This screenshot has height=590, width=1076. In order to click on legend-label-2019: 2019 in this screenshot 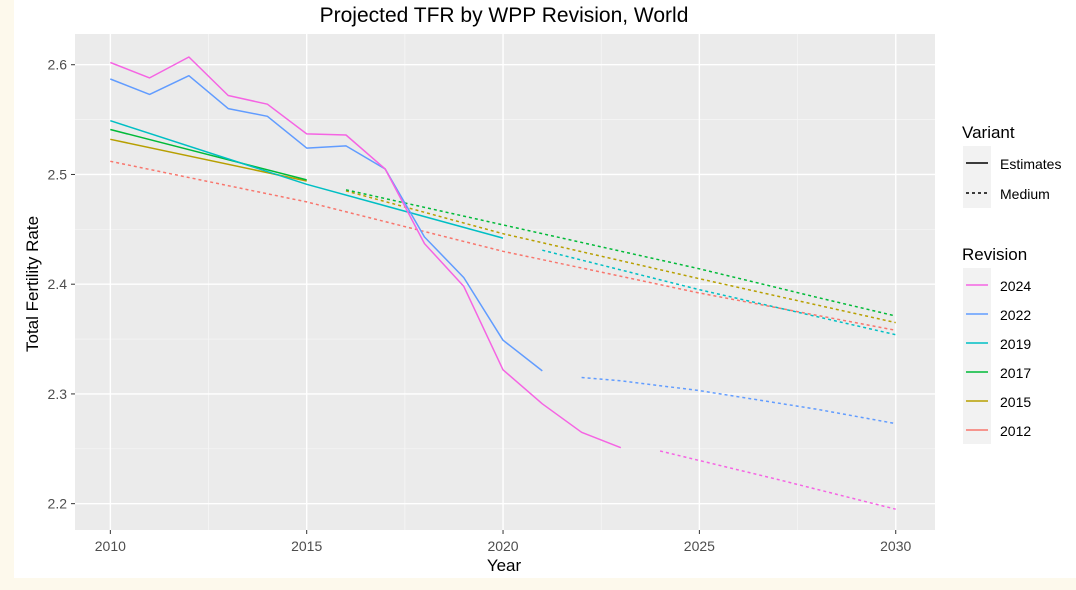, I will do `click(1015, 344)`.